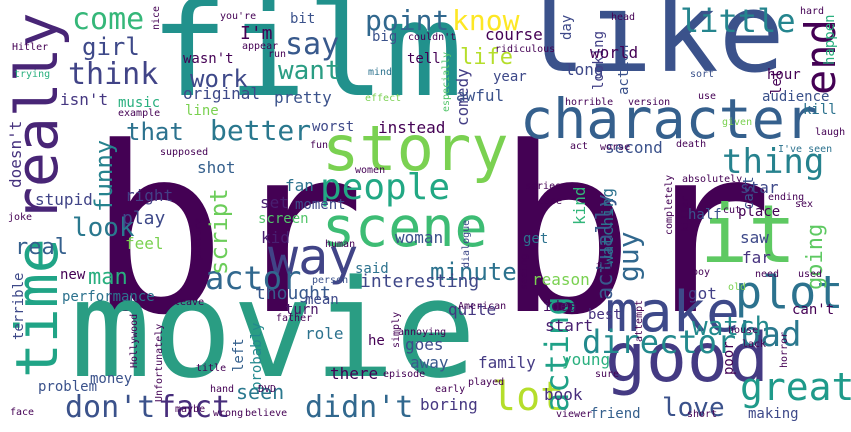 The image size is (851, 432). Describe the element at coordinates (482, 306) in the screenshot. I see `cloud-word: American` at that location.